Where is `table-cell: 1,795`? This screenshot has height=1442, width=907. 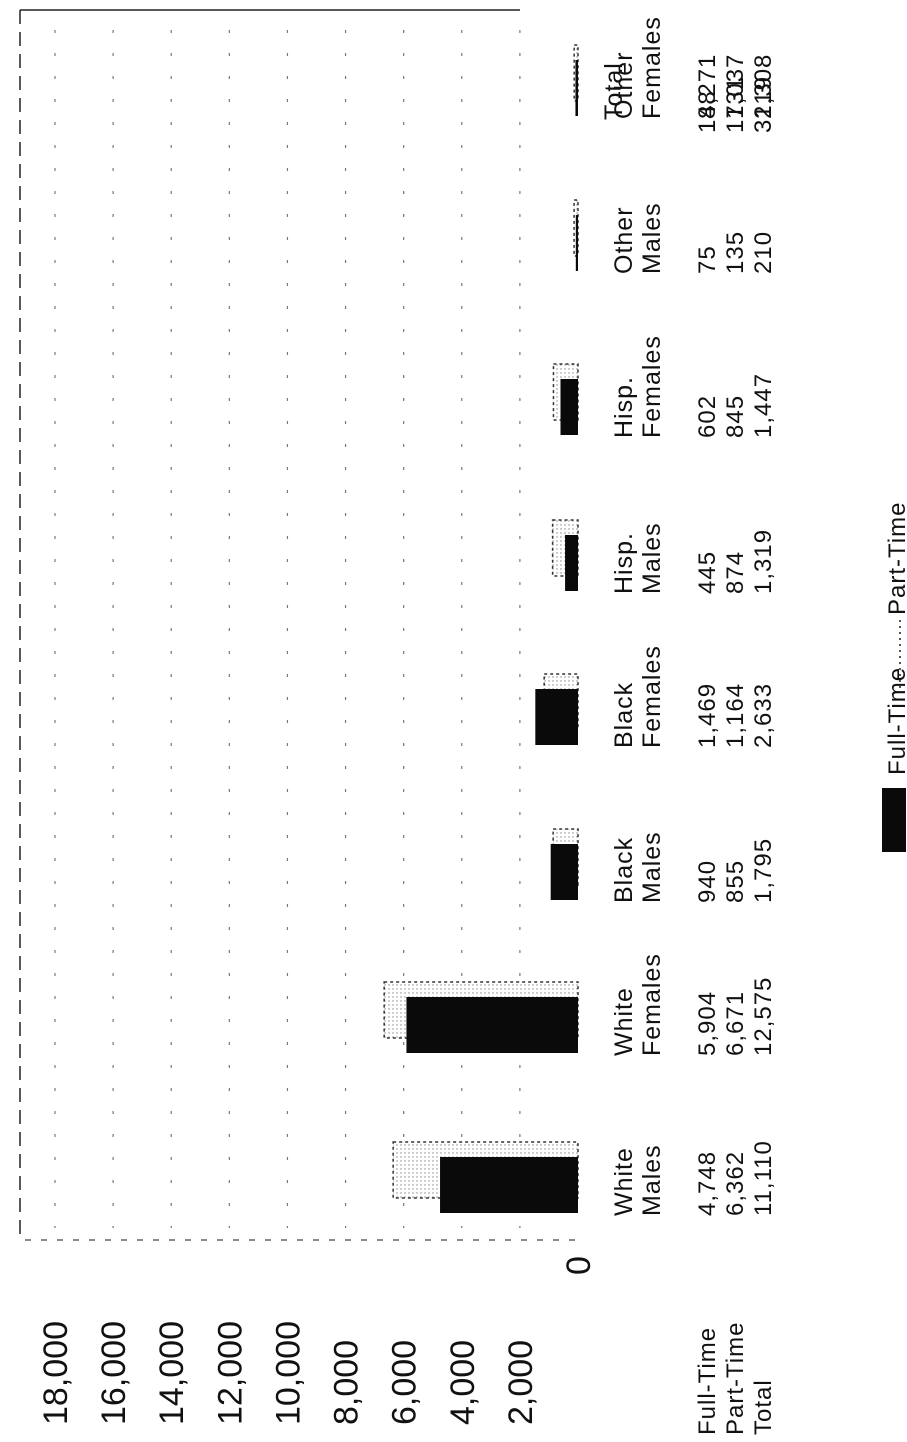 table-cell: 1,795 is located at coordinates (763, 870).